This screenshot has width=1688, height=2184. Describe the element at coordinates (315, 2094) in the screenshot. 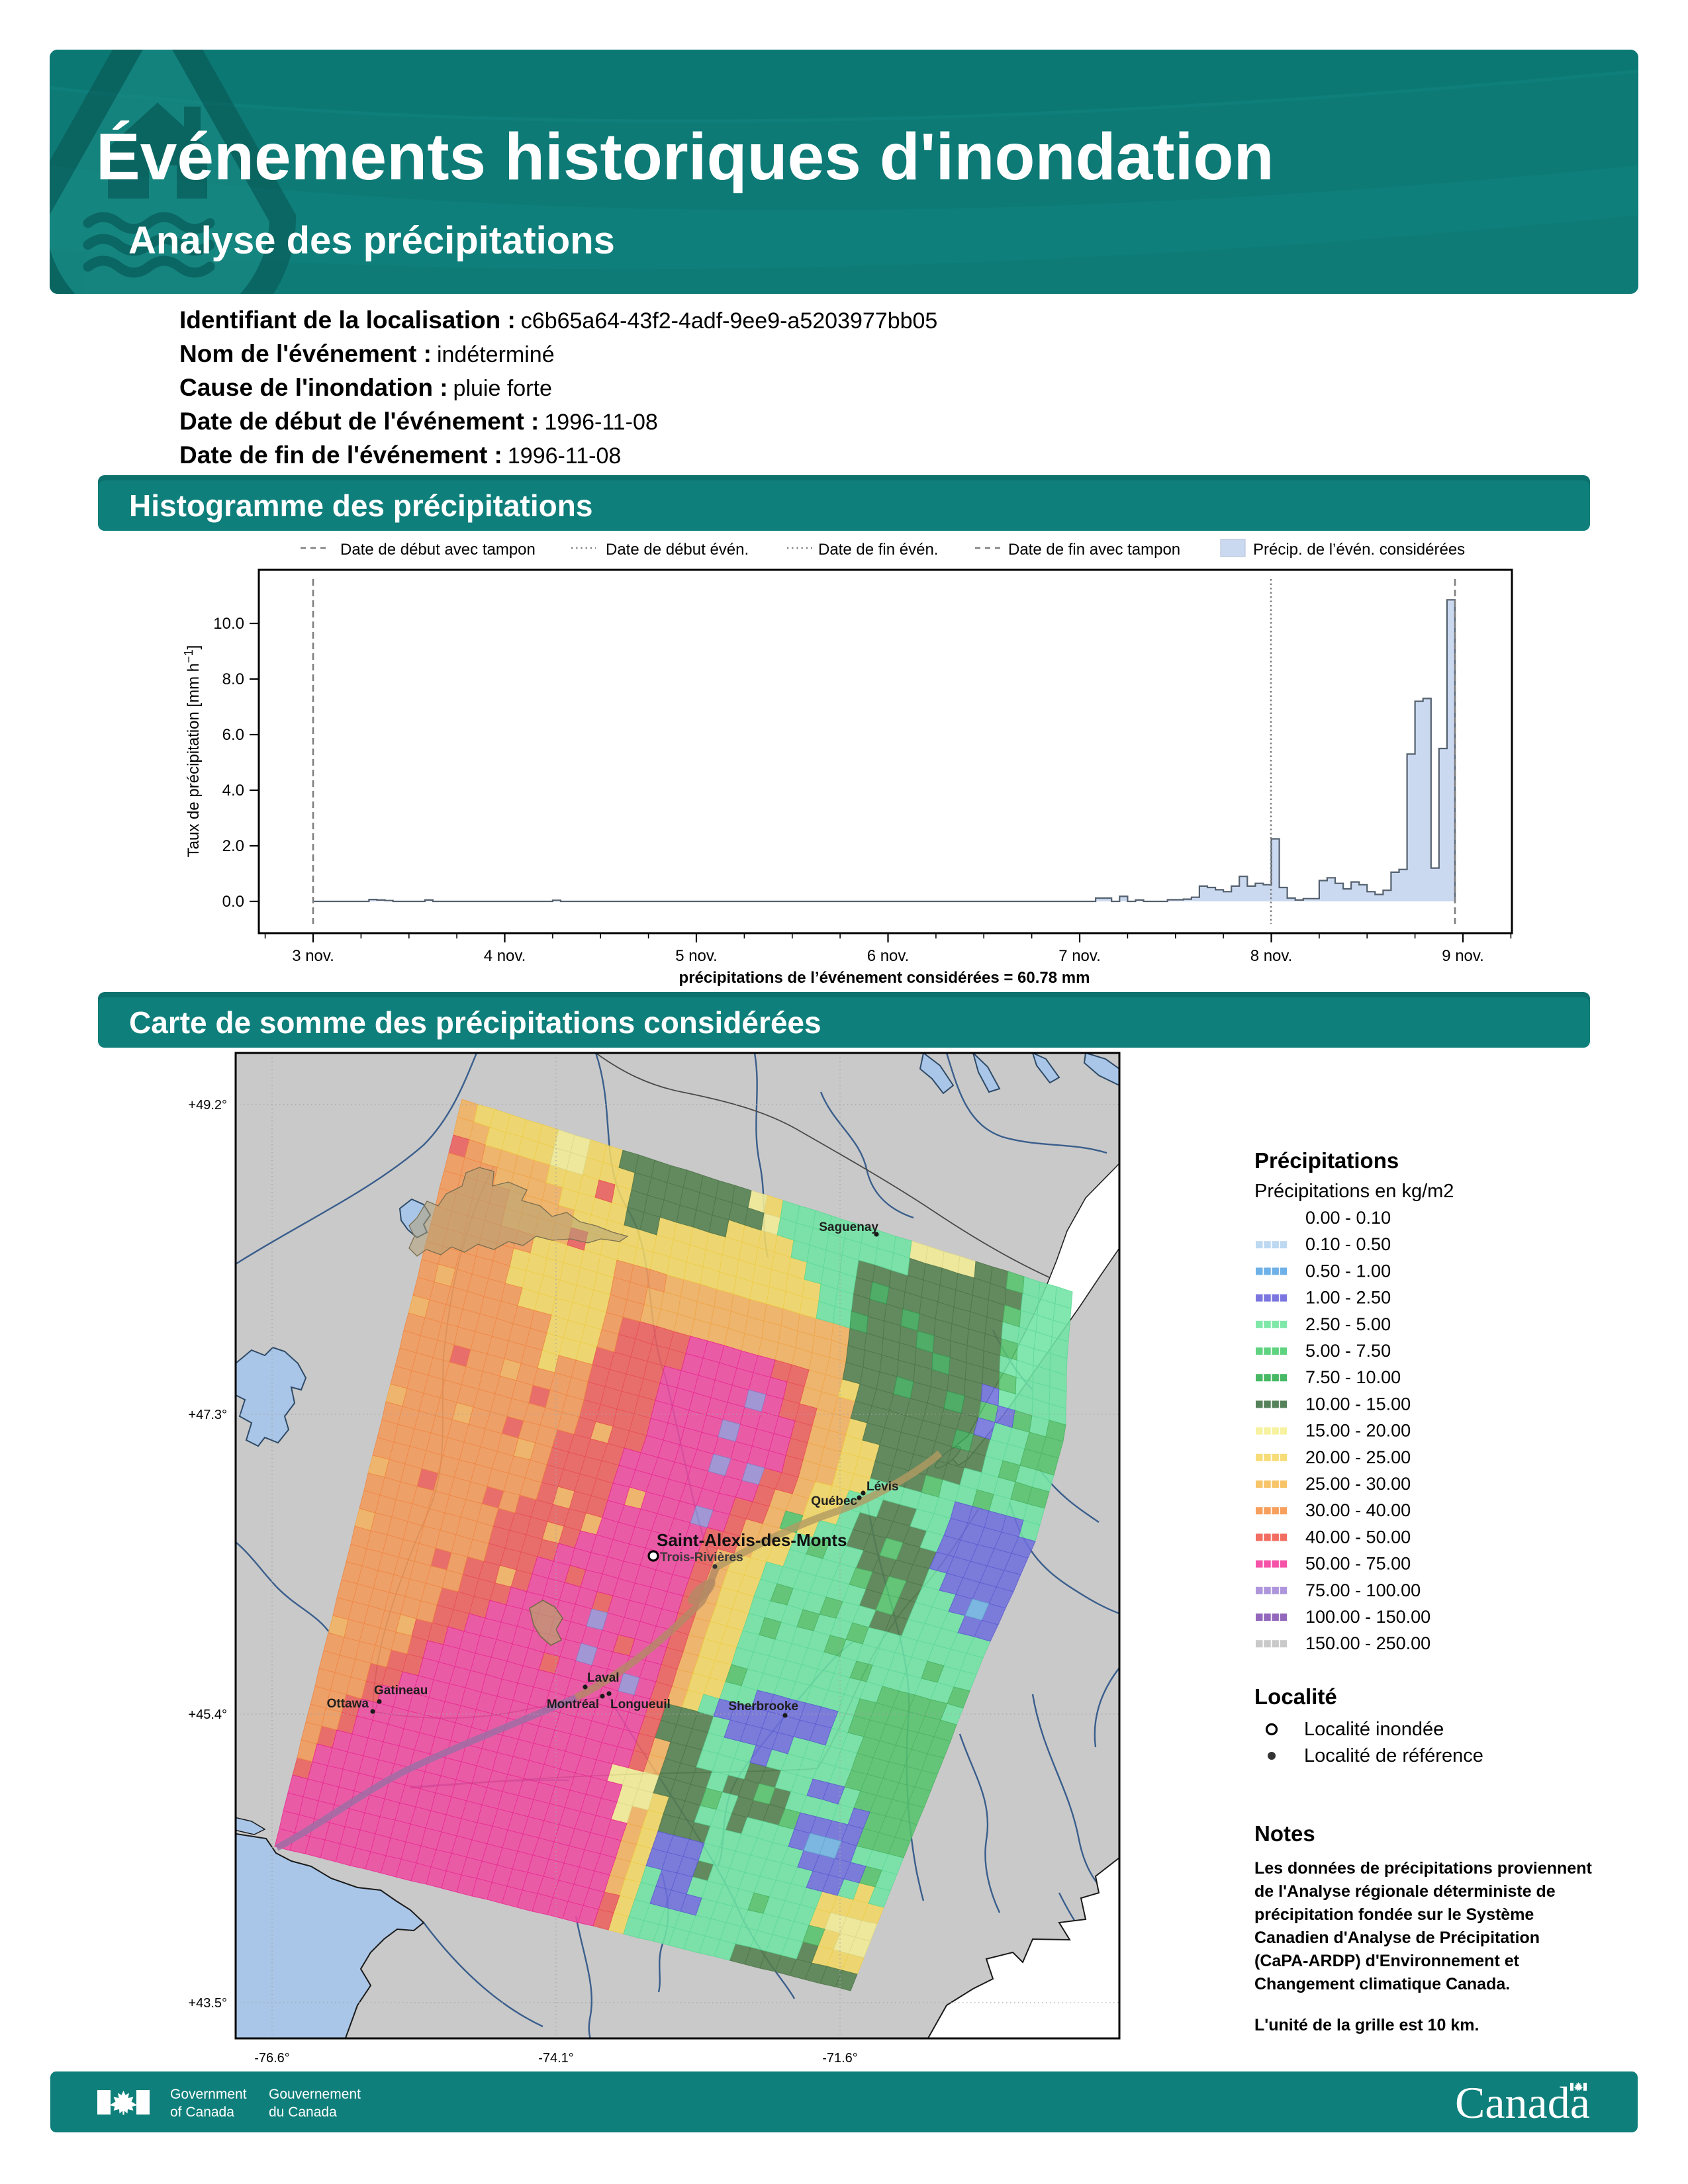

I see `svg-text: Gouvernement` at that location.